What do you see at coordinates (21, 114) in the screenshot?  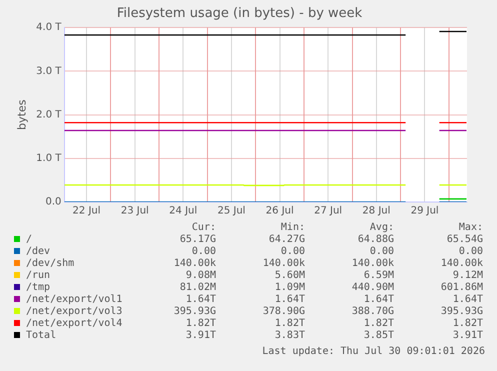 I see `y-axis-title: bytes` at bounding box center [21, 114].